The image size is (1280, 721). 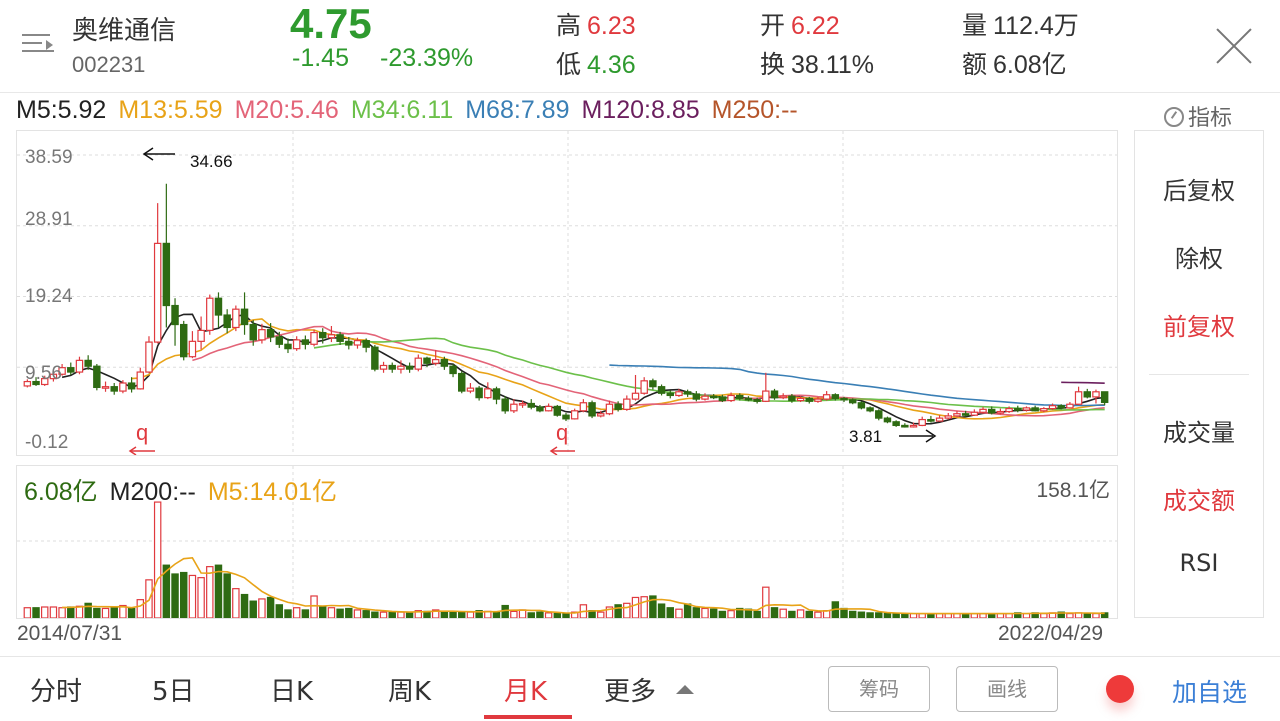 I want to click on adjust-panel: 后复权 除权 前复权 成交量 成交额 RSI, so click(x=1199, y=374).